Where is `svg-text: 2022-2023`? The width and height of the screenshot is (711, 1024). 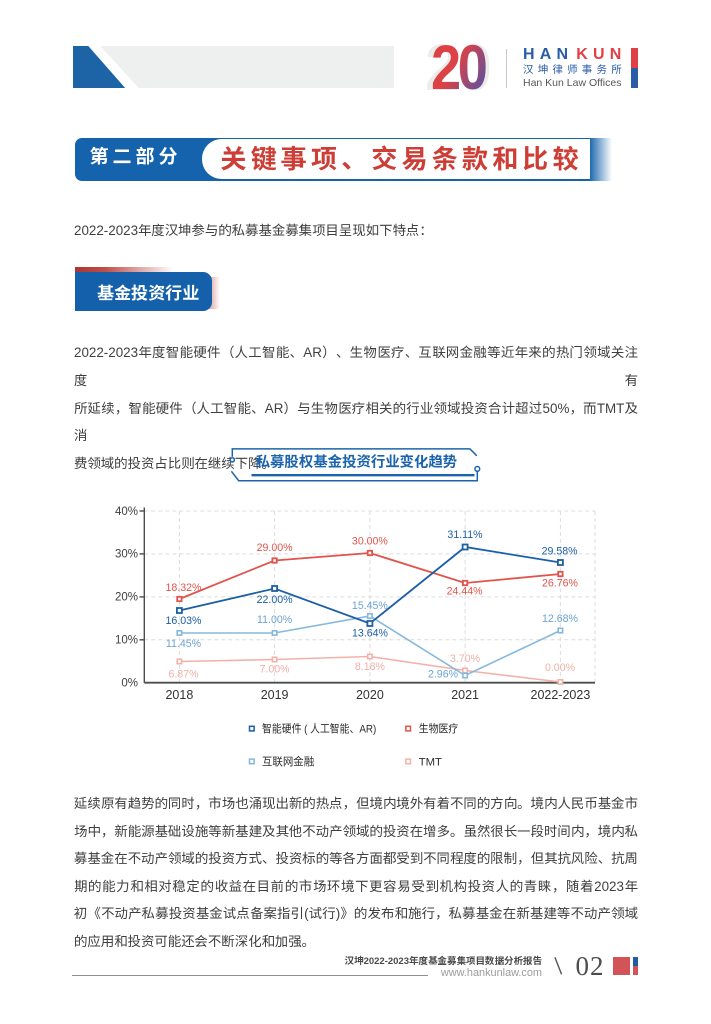 svg-text: 2022-2023 is located at coordinates (561, 695).